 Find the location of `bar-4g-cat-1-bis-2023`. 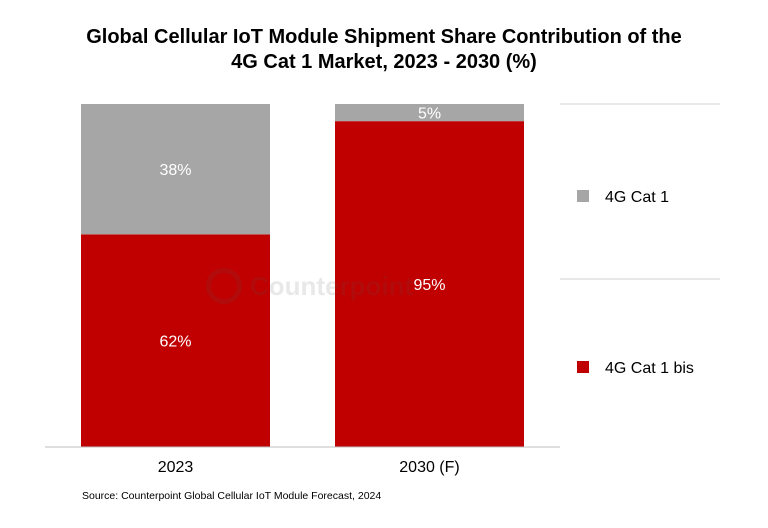

bar-4g-cat-1-bis-2023 is located at coordinates (175, 340).